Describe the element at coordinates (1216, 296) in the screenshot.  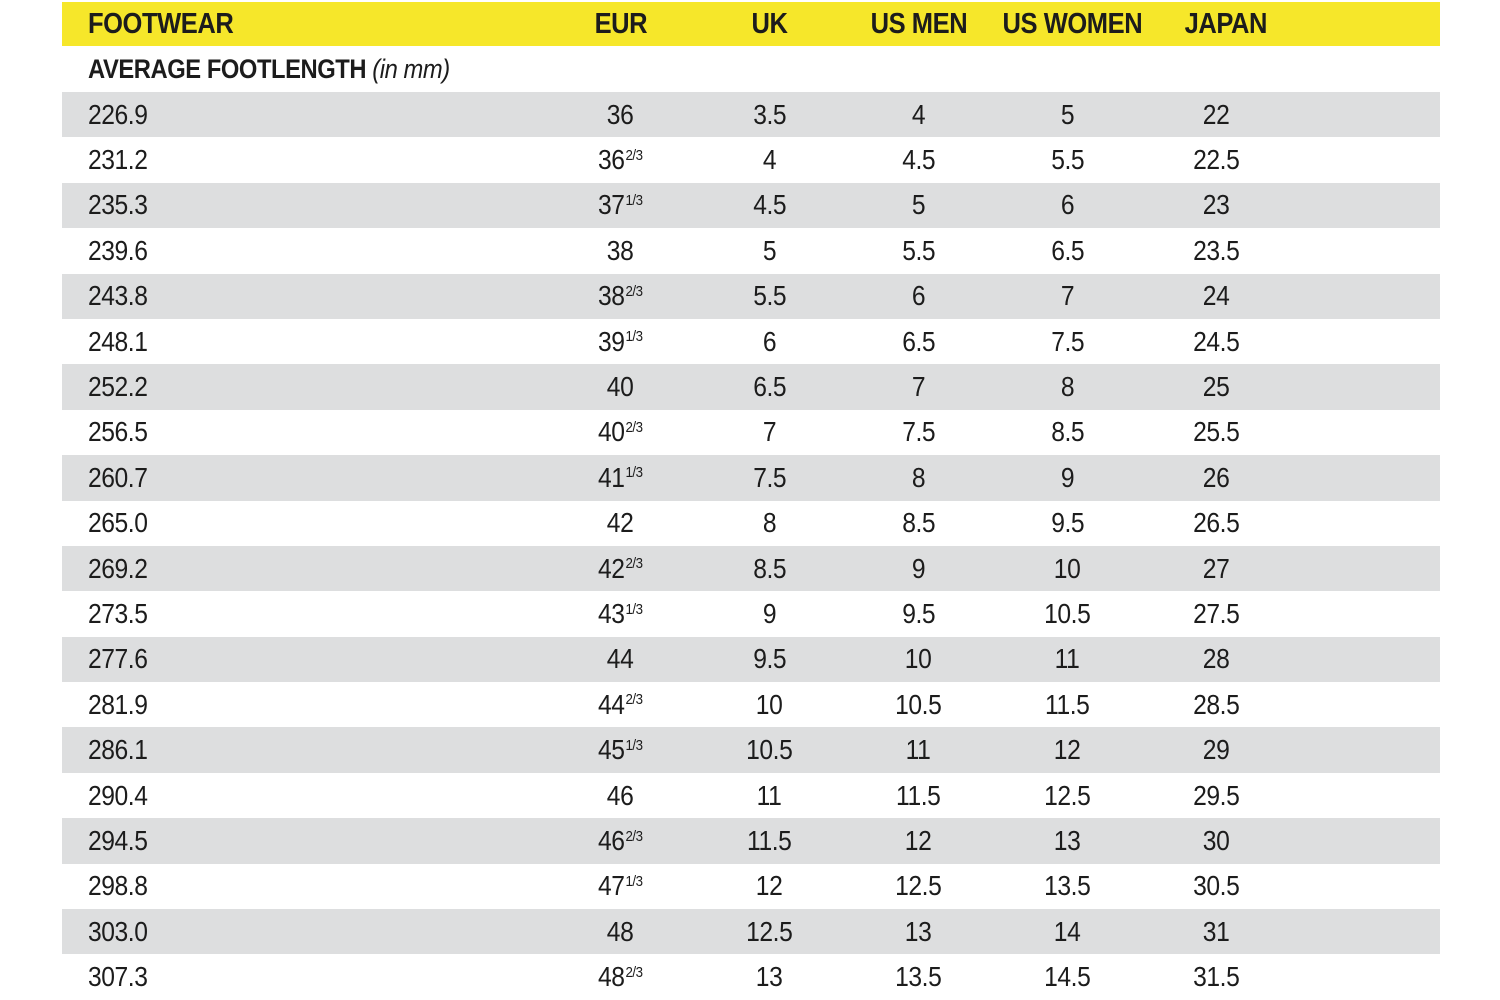
I see `cell-japan: 24` at that location.